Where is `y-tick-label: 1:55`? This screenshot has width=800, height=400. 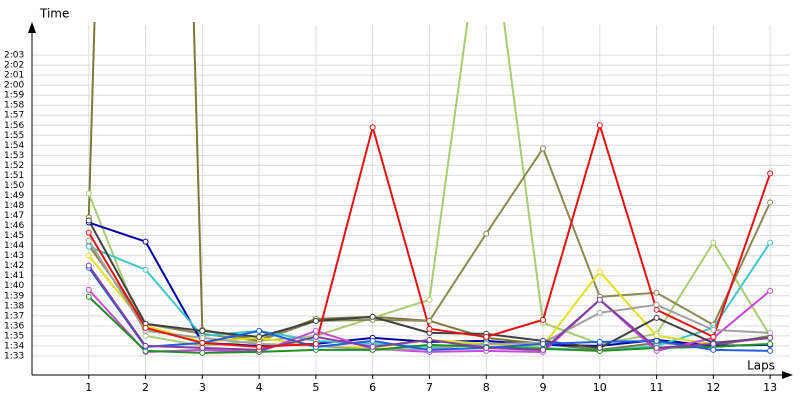 y-tick-label: 1:55 is located at coordinates (14, 136).